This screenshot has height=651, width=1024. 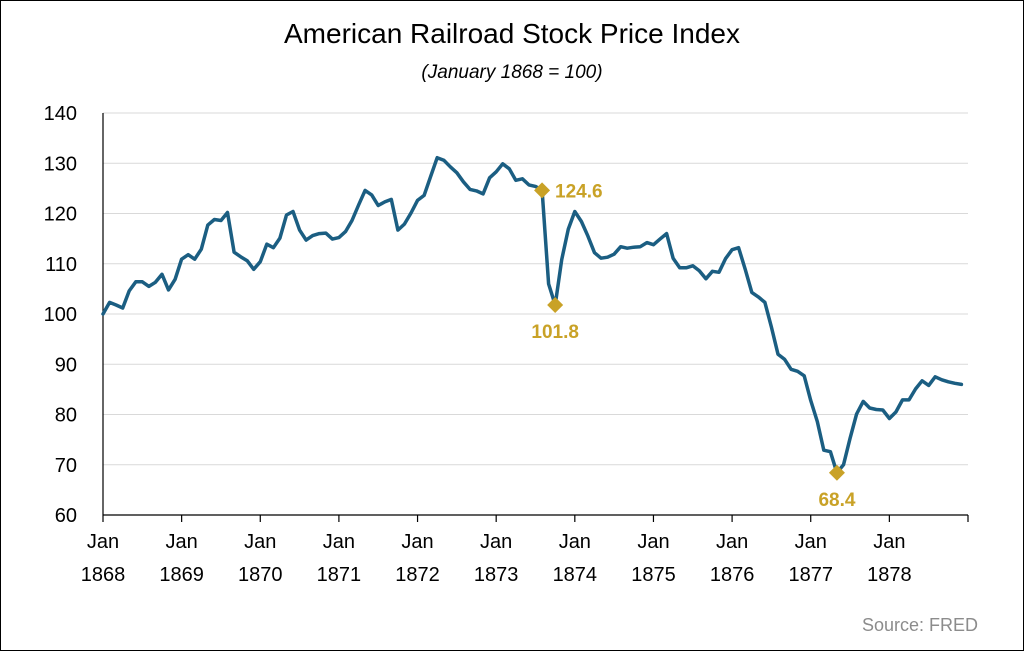 I want to click on chart-title: American Railroad Stock Price Index, so click(x=512, y=33).